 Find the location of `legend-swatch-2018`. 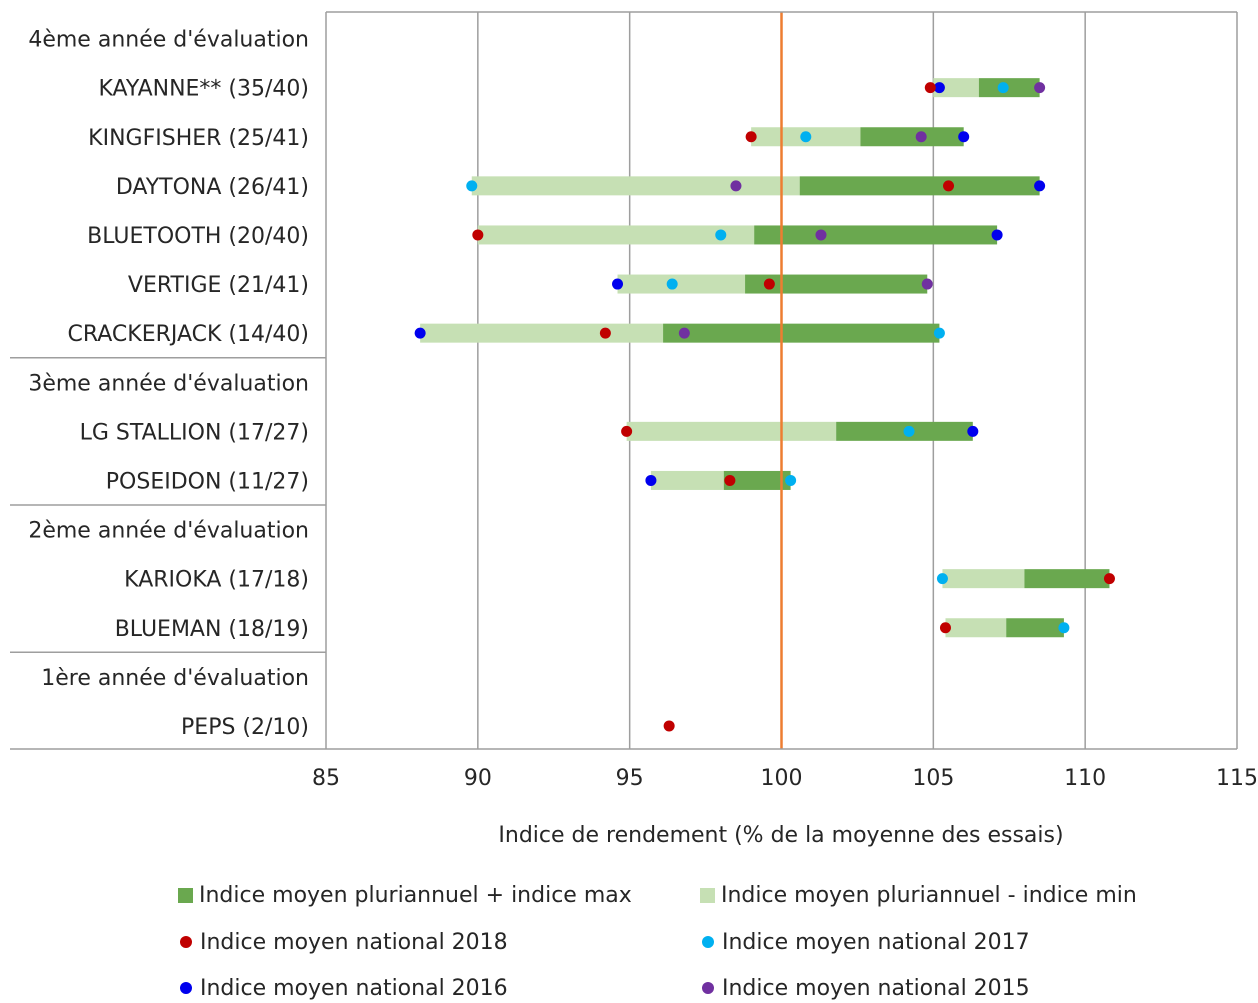

legend-swatch-2018 is located at coordinates (186, 942).